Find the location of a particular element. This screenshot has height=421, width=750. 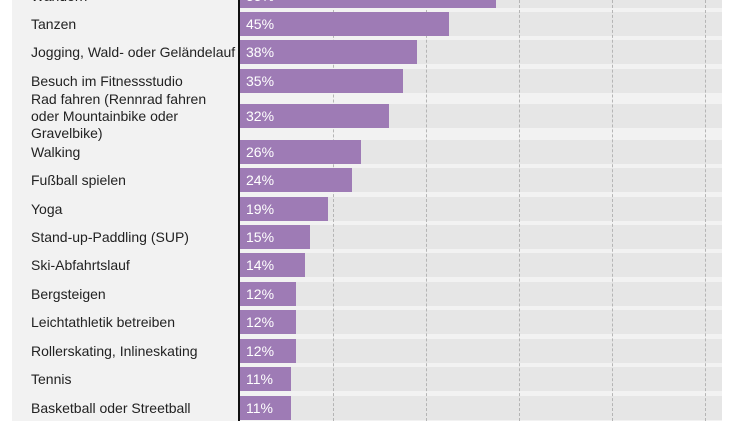

value-label: 15% is located at coordinates (260, 237).